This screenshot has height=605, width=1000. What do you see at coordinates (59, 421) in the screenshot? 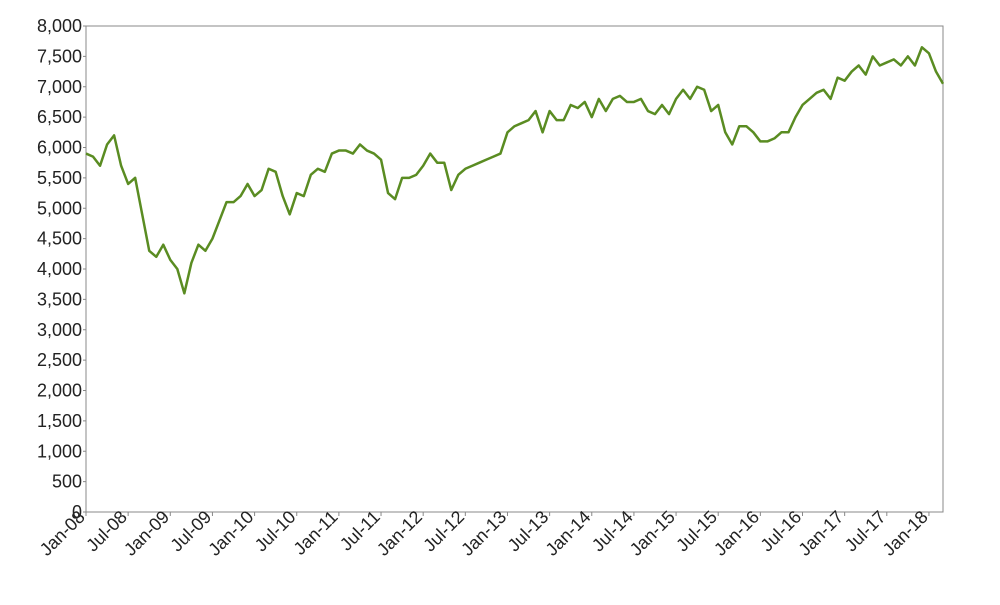
I see `y-tick-label: 1,500` at bounding box center [59, 421].